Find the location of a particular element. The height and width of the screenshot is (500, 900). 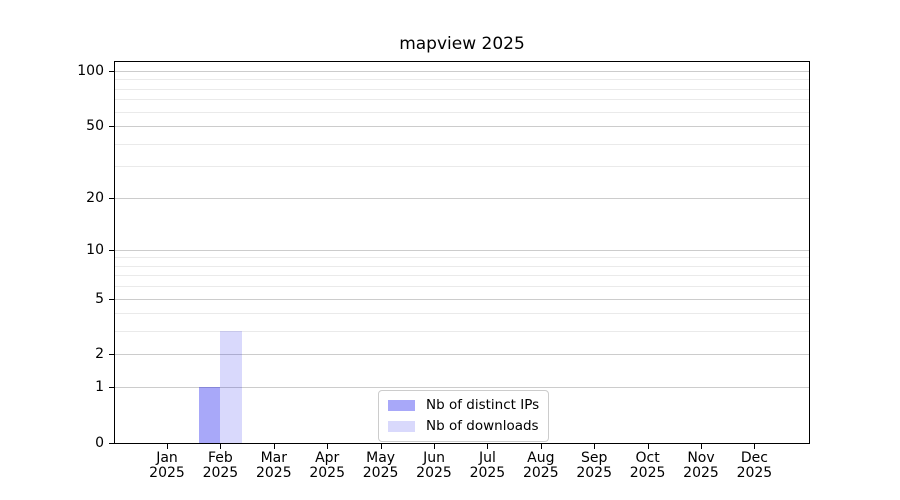

x-tick-label: Aug 2025 is located at coordinates (541, 466).